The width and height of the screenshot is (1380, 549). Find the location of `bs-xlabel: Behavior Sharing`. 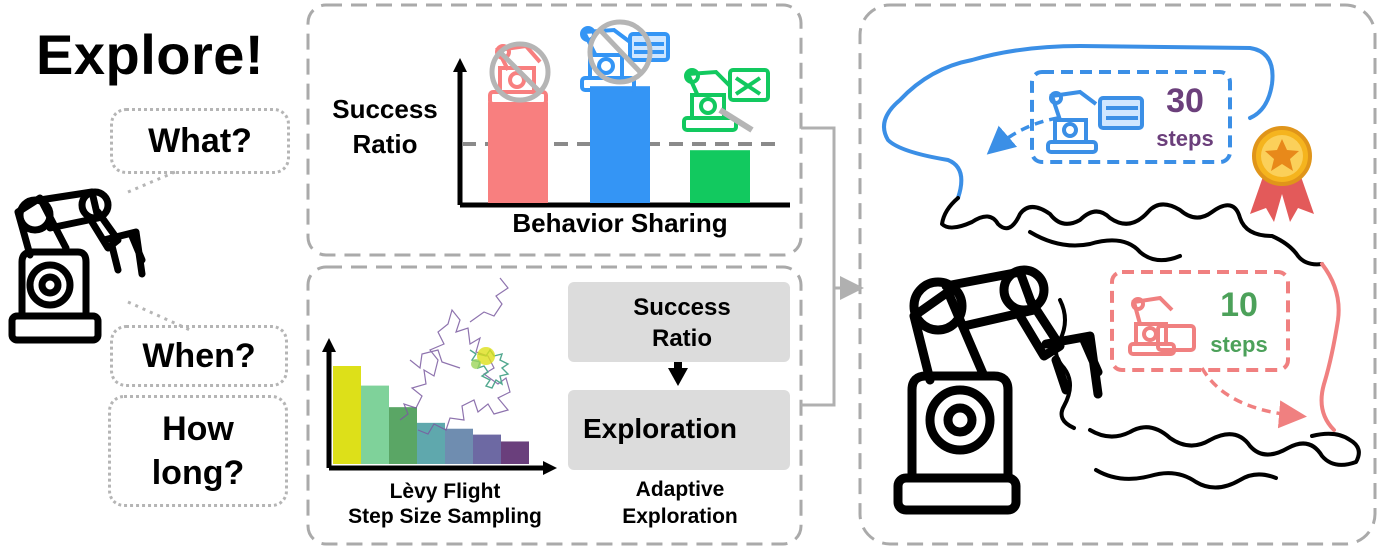

bs-xlabel: Behavior Sharing is located at coordinates (620, 223).